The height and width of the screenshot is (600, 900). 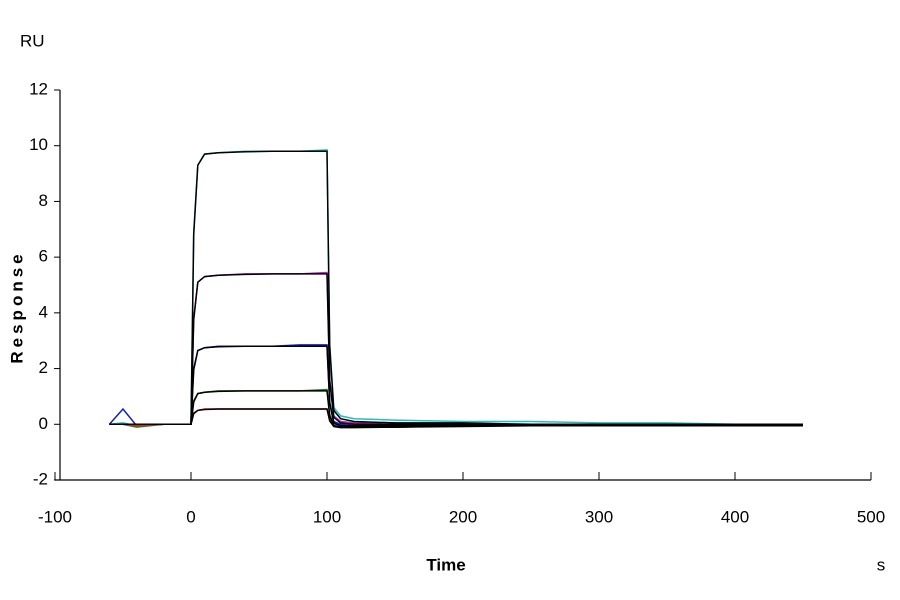 What do you see at coordinates (327, 516) in the screenshot?
I see `x-tick-label: 100` at bounding box center [327, 516].